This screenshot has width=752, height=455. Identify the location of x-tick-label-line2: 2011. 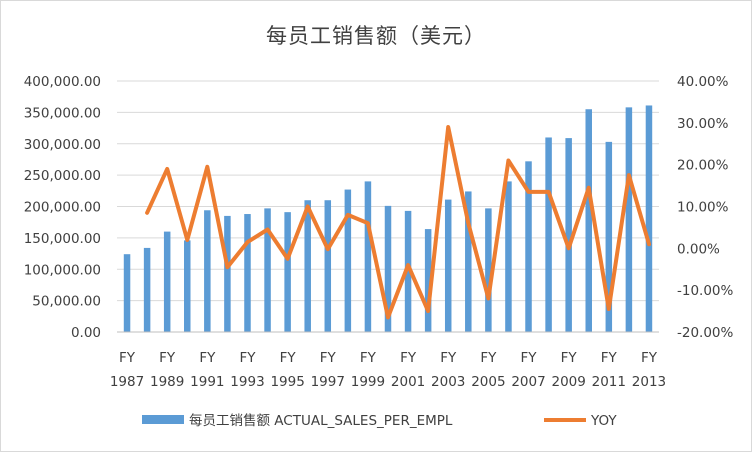
(609, 382).